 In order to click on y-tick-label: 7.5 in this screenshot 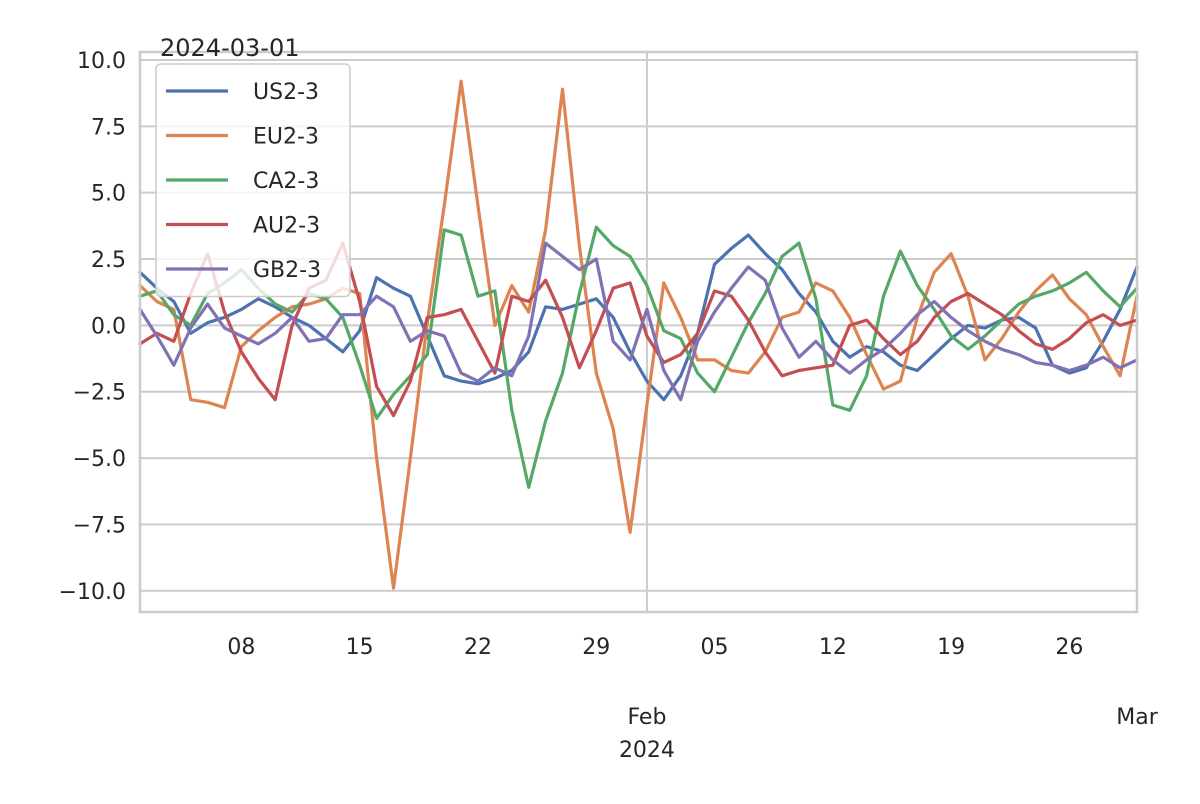, I will do `click(108, 127)`.